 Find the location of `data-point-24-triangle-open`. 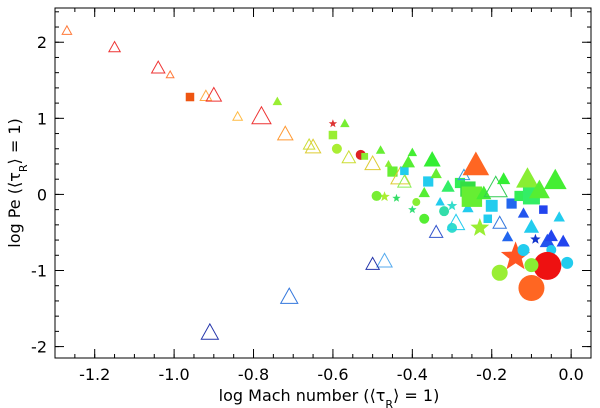

data-point-24-triangle-open is located at coordinates (400, 175).